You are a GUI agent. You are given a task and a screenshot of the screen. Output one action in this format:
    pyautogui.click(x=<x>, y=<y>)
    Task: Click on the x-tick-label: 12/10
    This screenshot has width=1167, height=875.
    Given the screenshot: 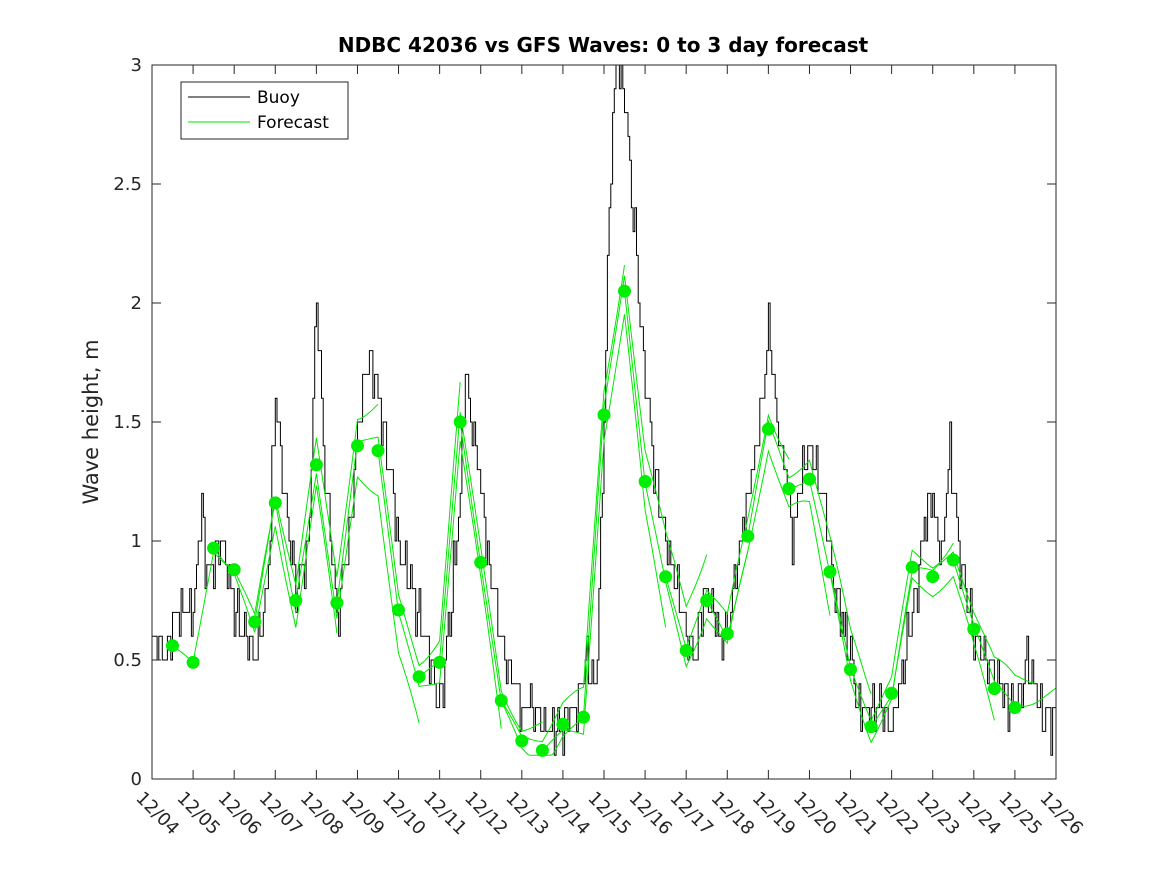 What is the action you would take?
    pyautogui.click(x=404, y=814)
    